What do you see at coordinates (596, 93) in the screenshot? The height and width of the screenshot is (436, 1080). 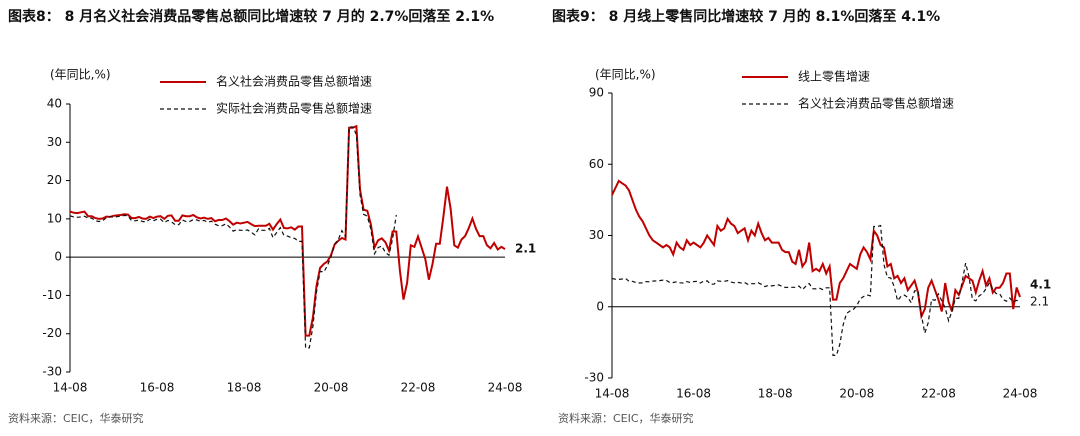 I see `y-tick-label: 90` at bounding box center [596, 93].